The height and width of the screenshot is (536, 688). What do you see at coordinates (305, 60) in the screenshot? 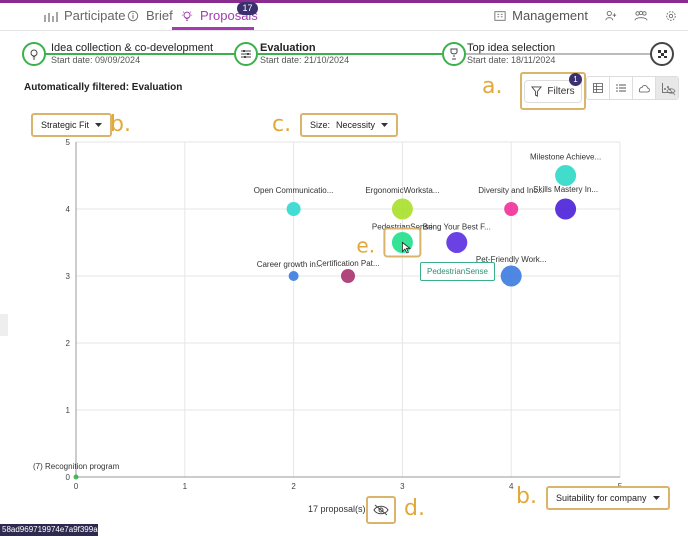
I see `step-evaluation-date: Start date: 21/10/2024` at bounding box center [305, 60].